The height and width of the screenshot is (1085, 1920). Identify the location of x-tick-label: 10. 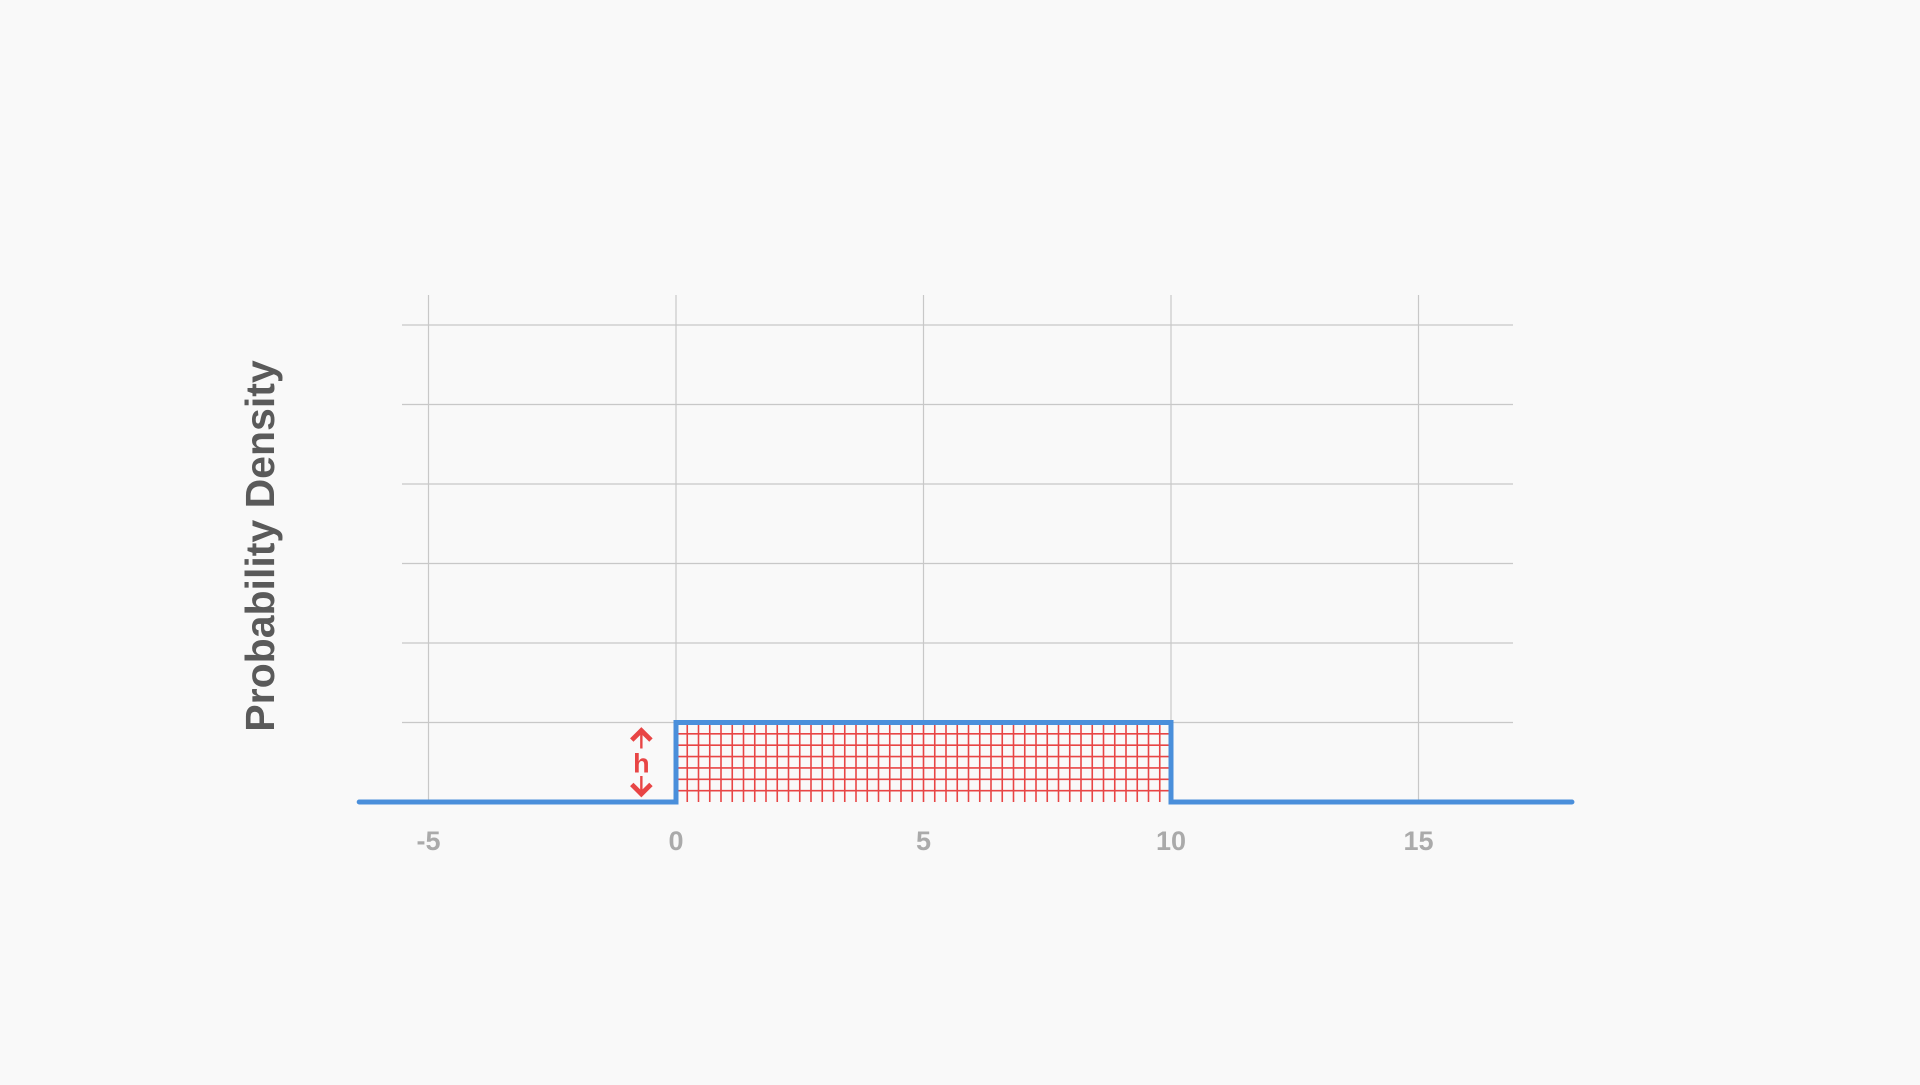
(1171, 841).